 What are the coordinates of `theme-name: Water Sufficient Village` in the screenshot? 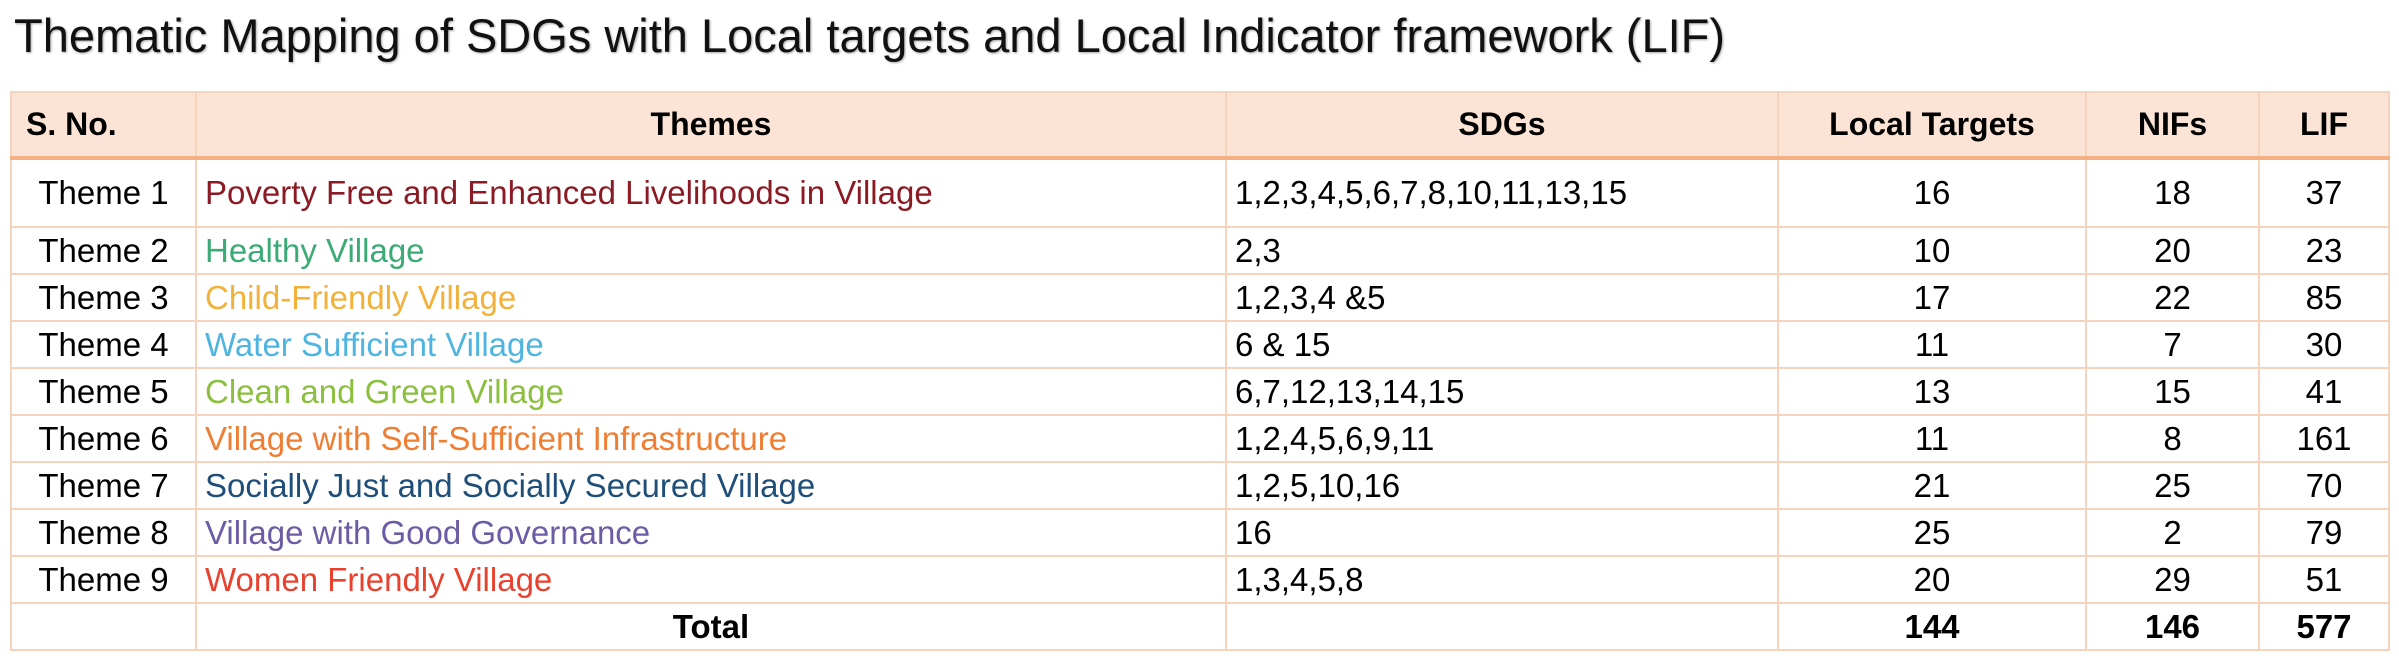 It's located at (711, 344).